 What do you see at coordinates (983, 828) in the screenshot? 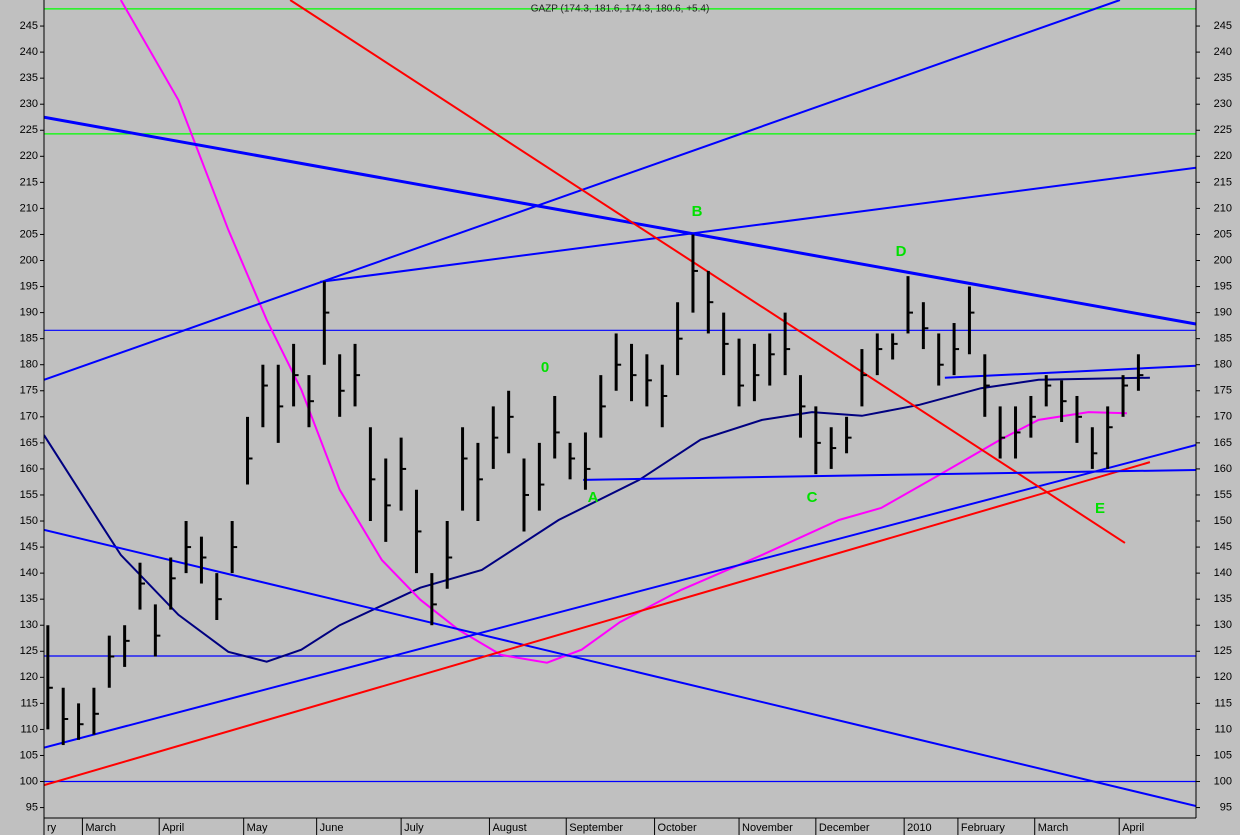
I see `x-tick-label: February` at bounding box center [983, 828].